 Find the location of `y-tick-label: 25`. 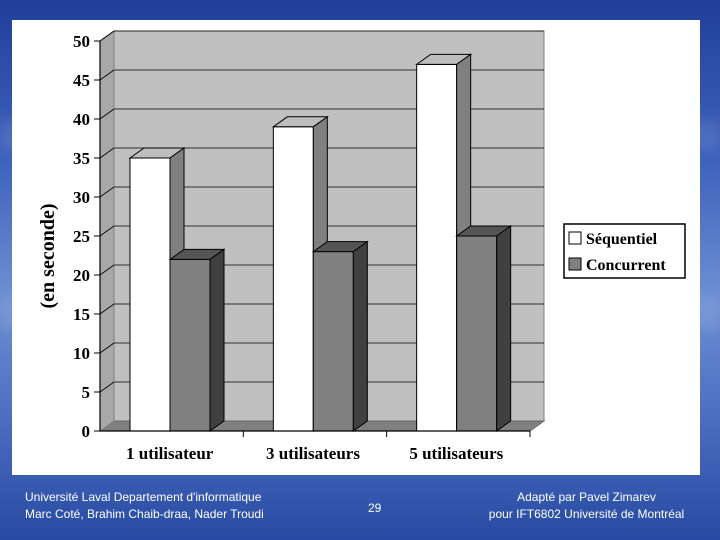

y-tick-label: 25 is located at coordinates (81, 236).